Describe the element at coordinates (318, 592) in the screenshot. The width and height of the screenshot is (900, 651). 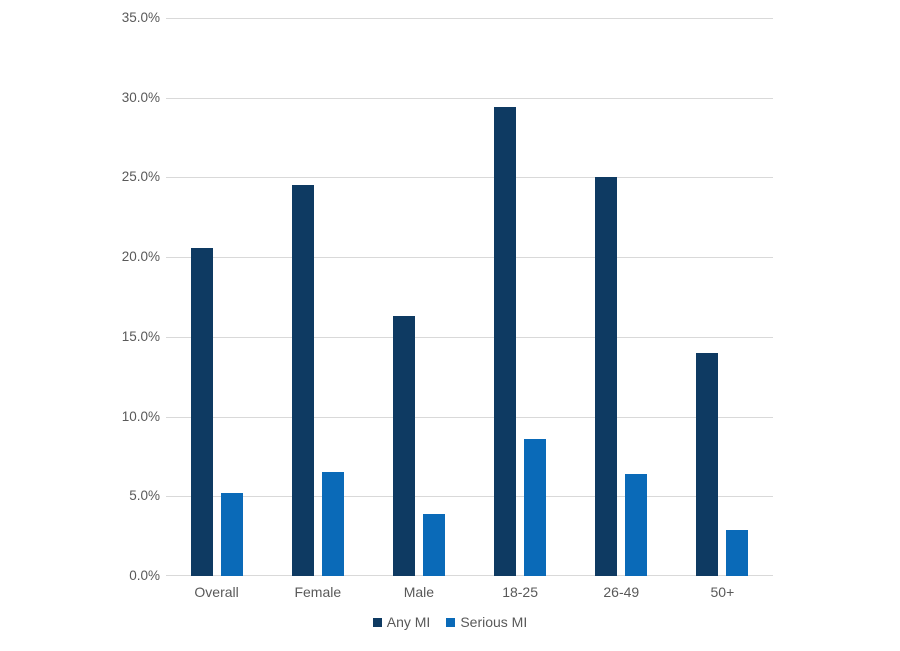
I see `x-tick-label-female: Female` at that location.